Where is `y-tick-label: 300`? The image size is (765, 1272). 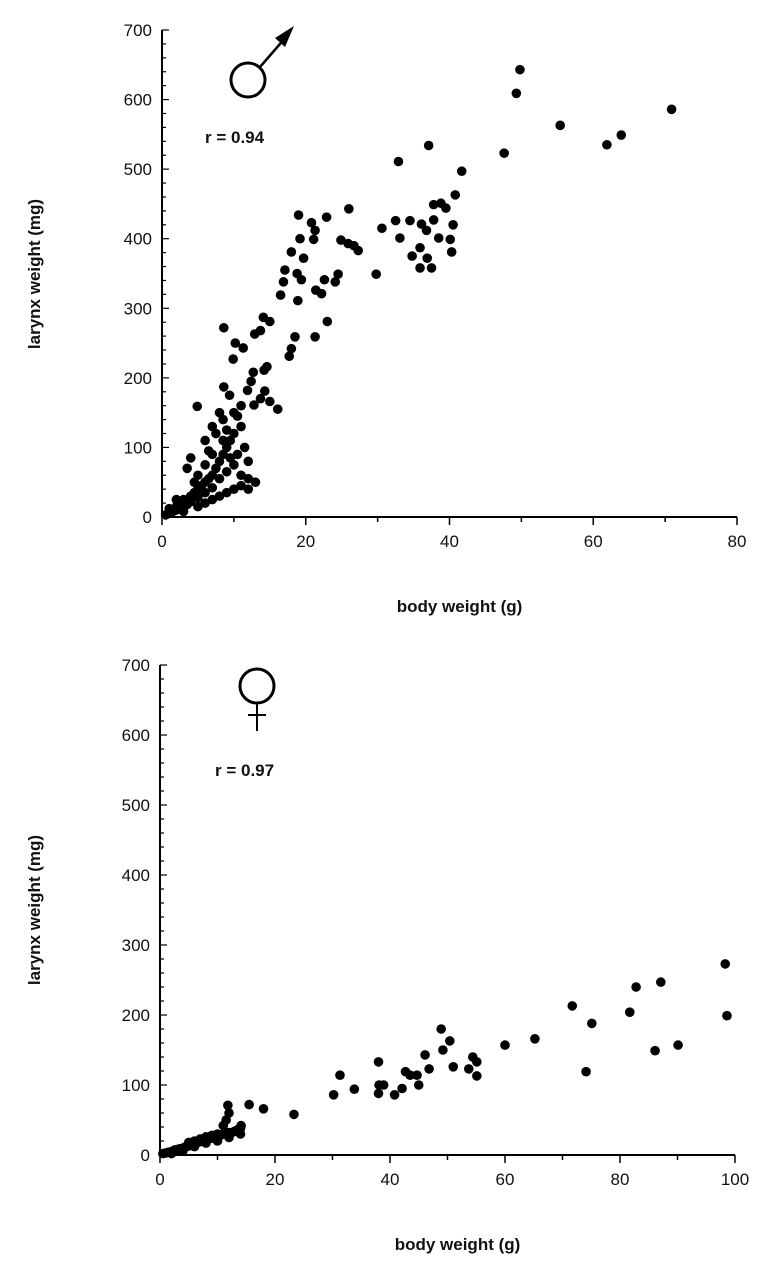 y-tick-label: 300 is located at coordinates (138, 308).